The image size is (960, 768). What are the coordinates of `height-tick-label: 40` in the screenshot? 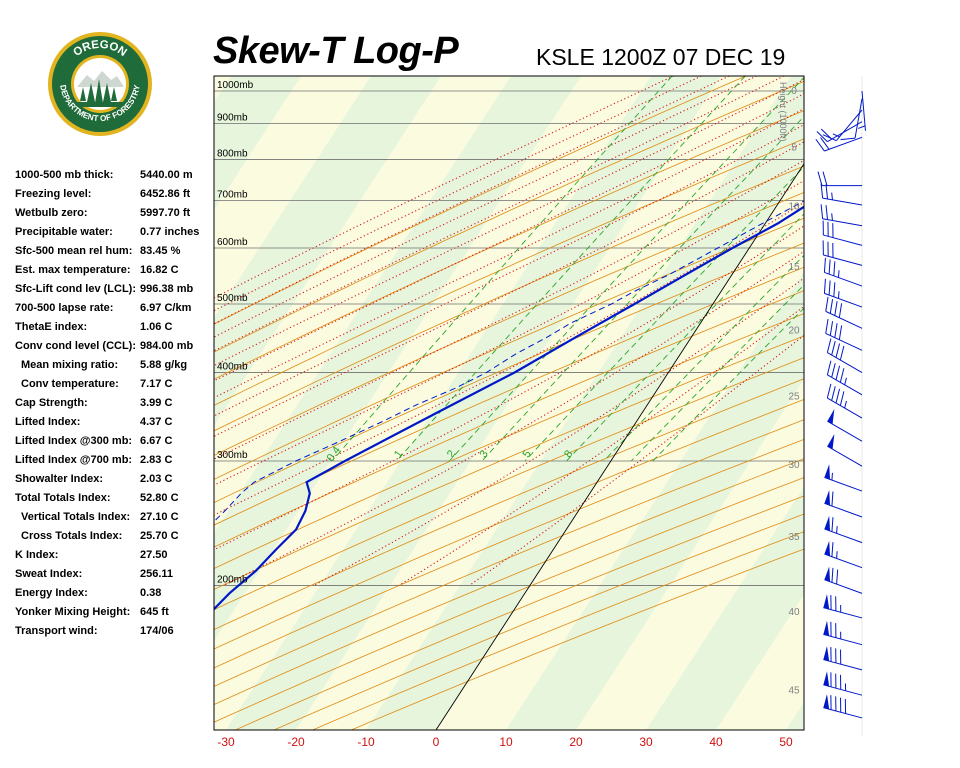 It's located at (794, 612).